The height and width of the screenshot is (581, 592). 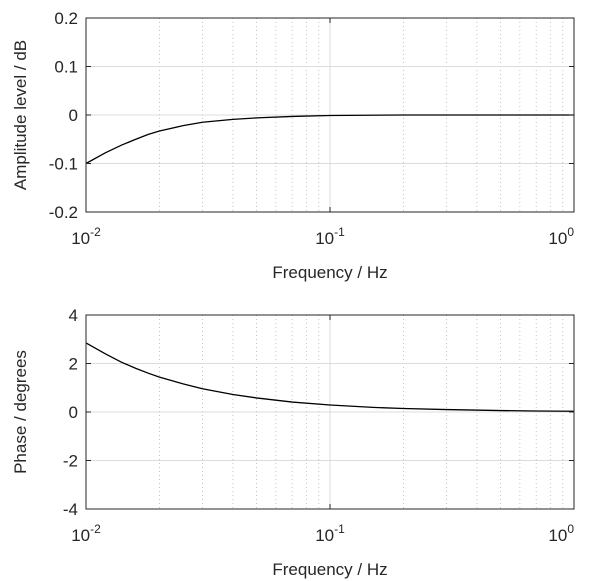 I want to click on phase-ytick-label: 2, so click(x=73, y=364).